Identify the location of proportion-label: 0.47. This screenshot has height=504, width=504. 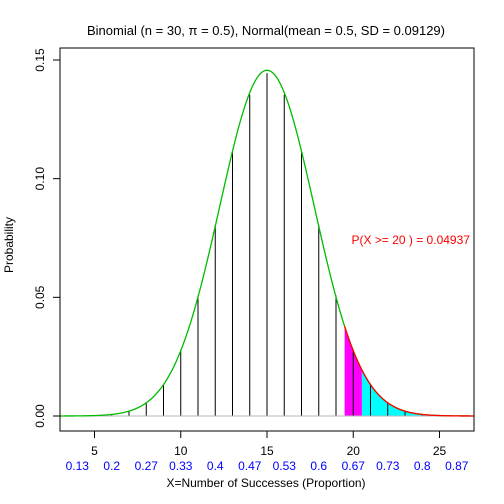
(250, 466).